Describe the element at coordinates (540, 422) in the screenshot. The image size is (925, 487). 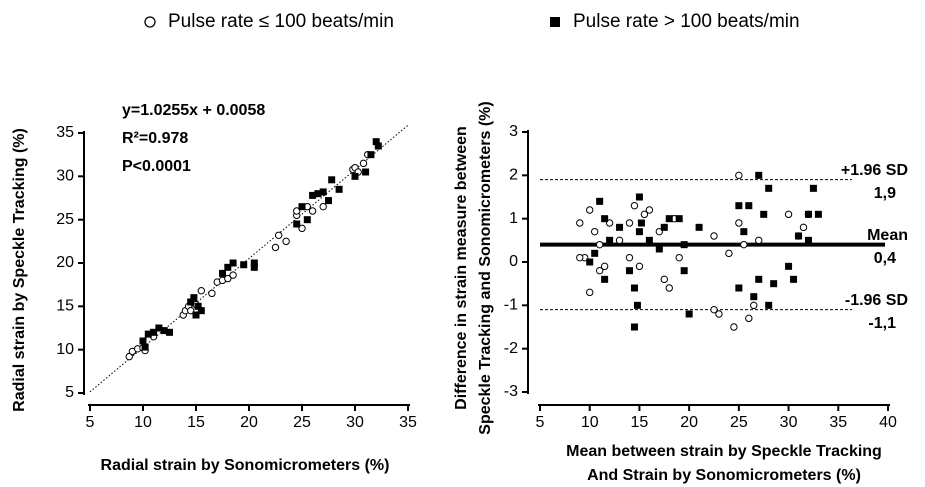
I see `x-tick-label: 5` at that location.